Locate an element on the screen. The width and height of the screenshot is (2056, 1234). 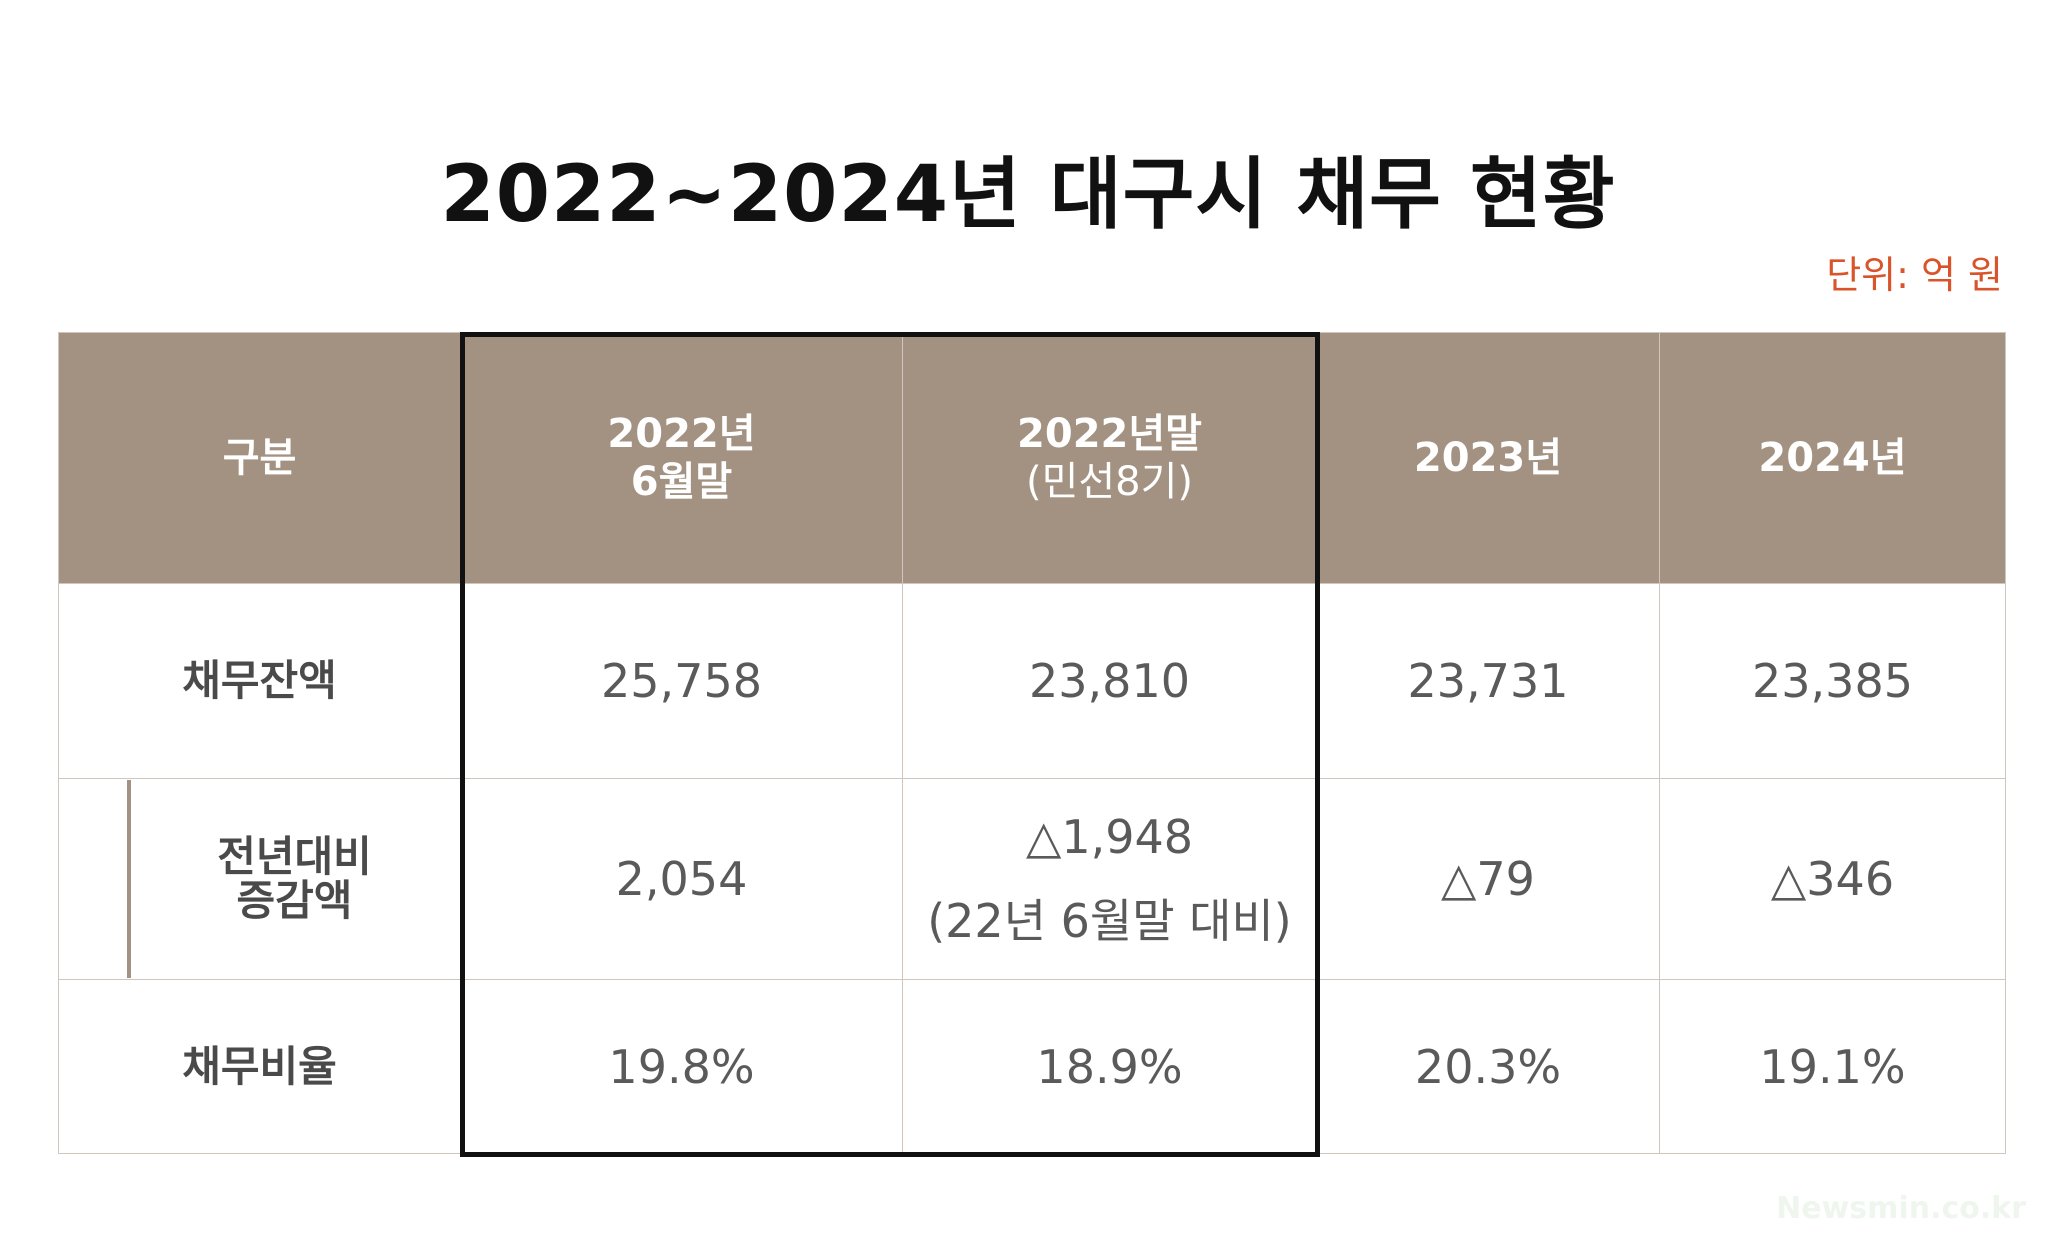
cell-debt-balance-2023: 23,731 is located at coordinates (1488, 680).